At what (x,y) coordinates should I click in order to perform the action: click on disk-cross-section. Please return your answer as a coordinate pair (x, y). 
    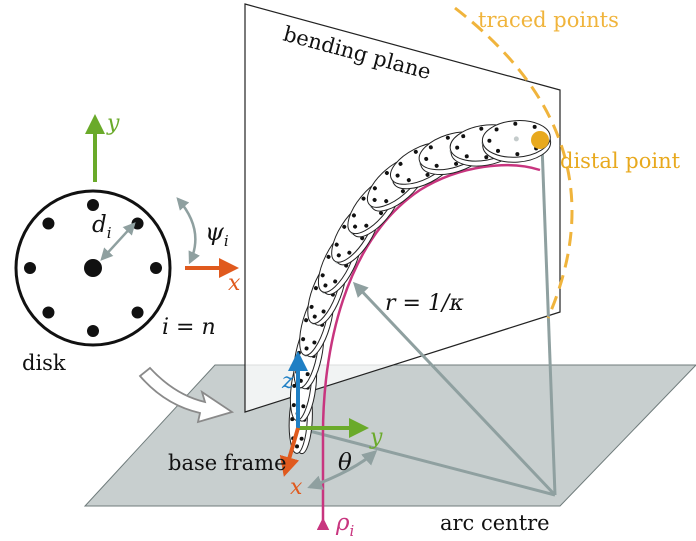
    Looking at the image, I should click on (126, 230).